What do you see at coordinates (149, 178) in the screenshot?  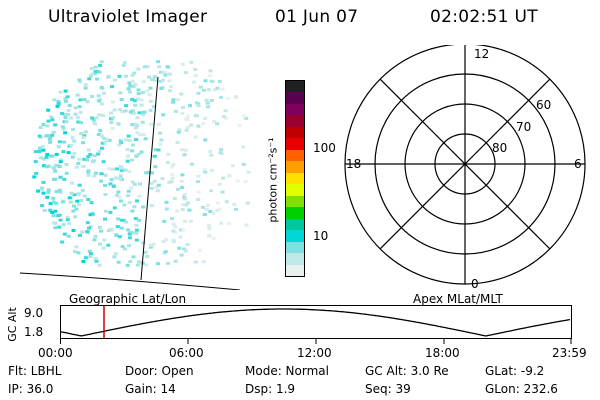 I see `terminator-line` at bounding box center [149, 178].